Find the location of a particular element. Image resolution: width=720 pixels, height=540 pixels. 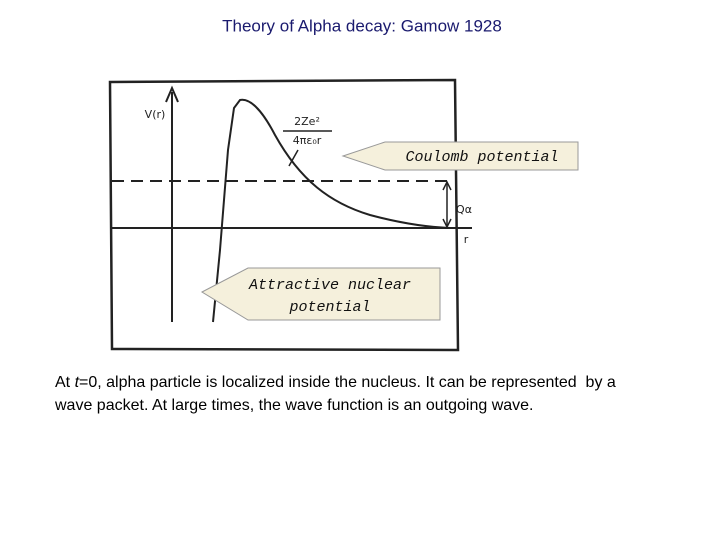

formula-denominator: 4πε₀r is located at coordinates (307, 140).